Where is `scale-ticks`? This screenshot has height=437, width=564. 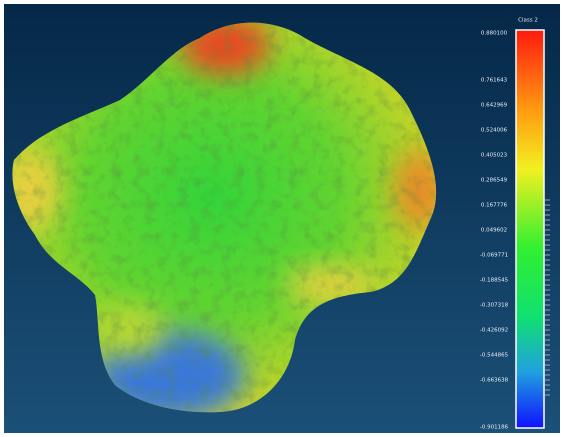
scale-ticks is located at coordinates (547, 297).